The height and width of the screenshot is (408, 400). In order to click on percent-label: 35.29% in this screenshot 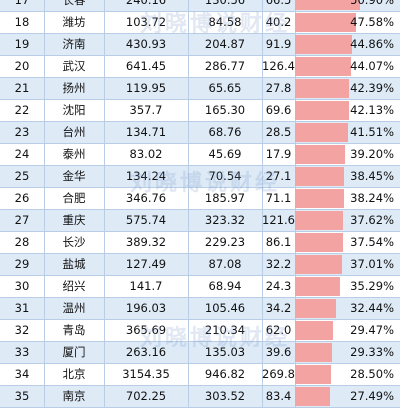, I will do `click(372, 286)`.